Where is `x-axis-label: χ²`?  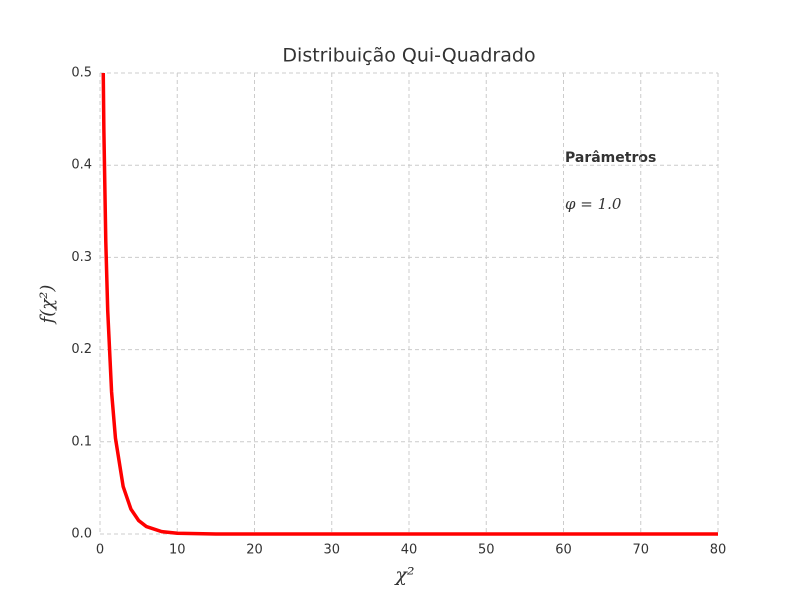
x-axis-label: χ² is located at coordinates (403, 575).